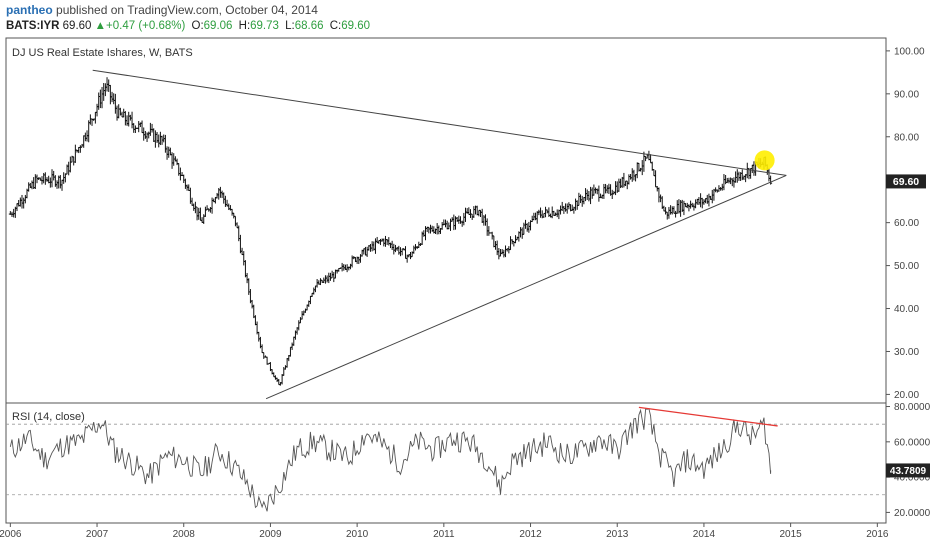  Describe the element at coordinates (100, 26) in the screenshot. I see `up-arrow-icon: ▲` at that location.